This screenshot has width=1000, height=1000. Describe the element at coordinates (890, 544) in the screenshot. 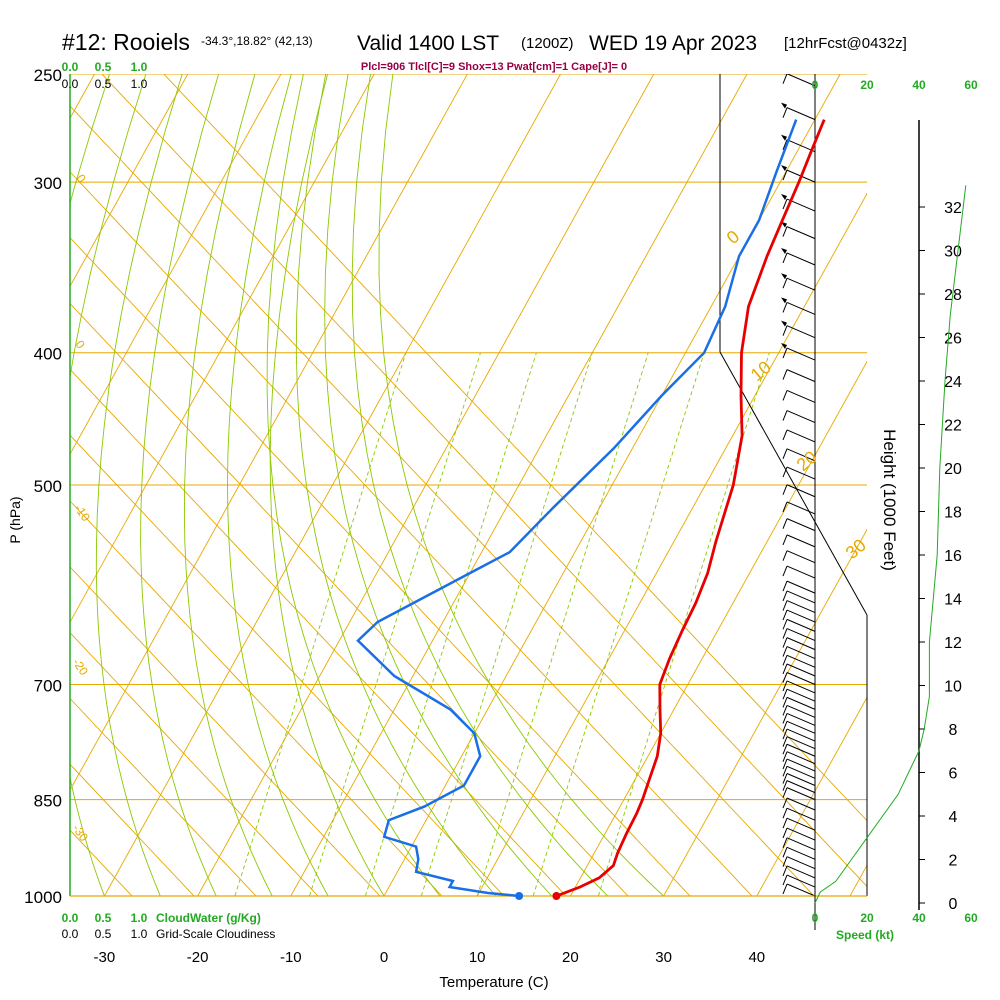

I see `wind-speed-profile` at that location.